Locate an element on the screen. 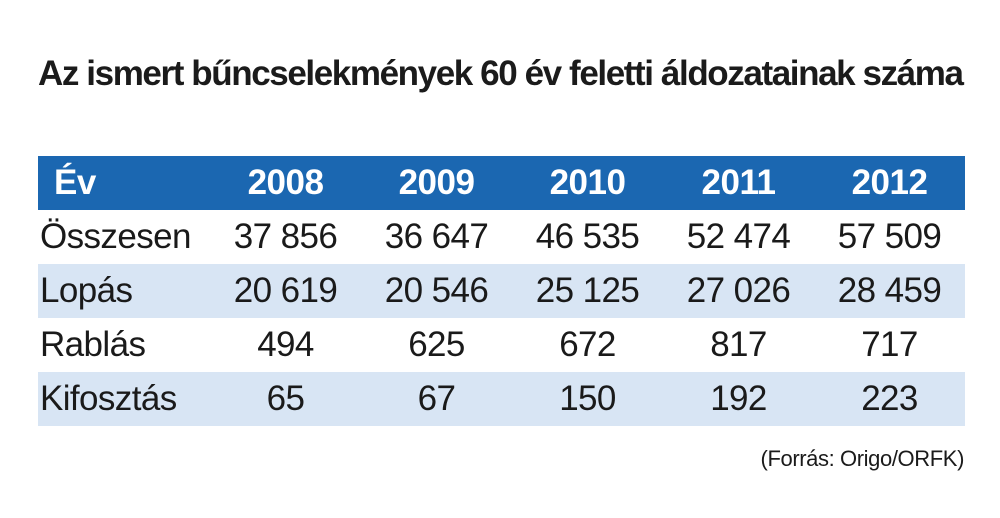  table-row-rablas: Rablás 494 625 672 817 717 is located at coordinates (501, 345).